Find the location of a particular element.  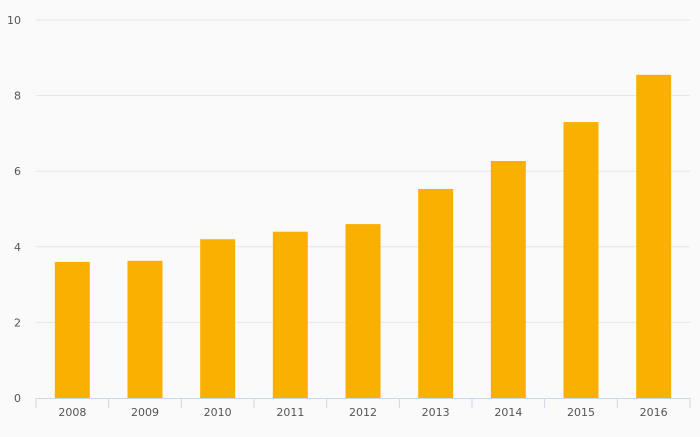

x-axis-tick-labels: 2008 2009 2010 2011 2012 2013 2014 2015 2016 is located at coordinates (362, 412).